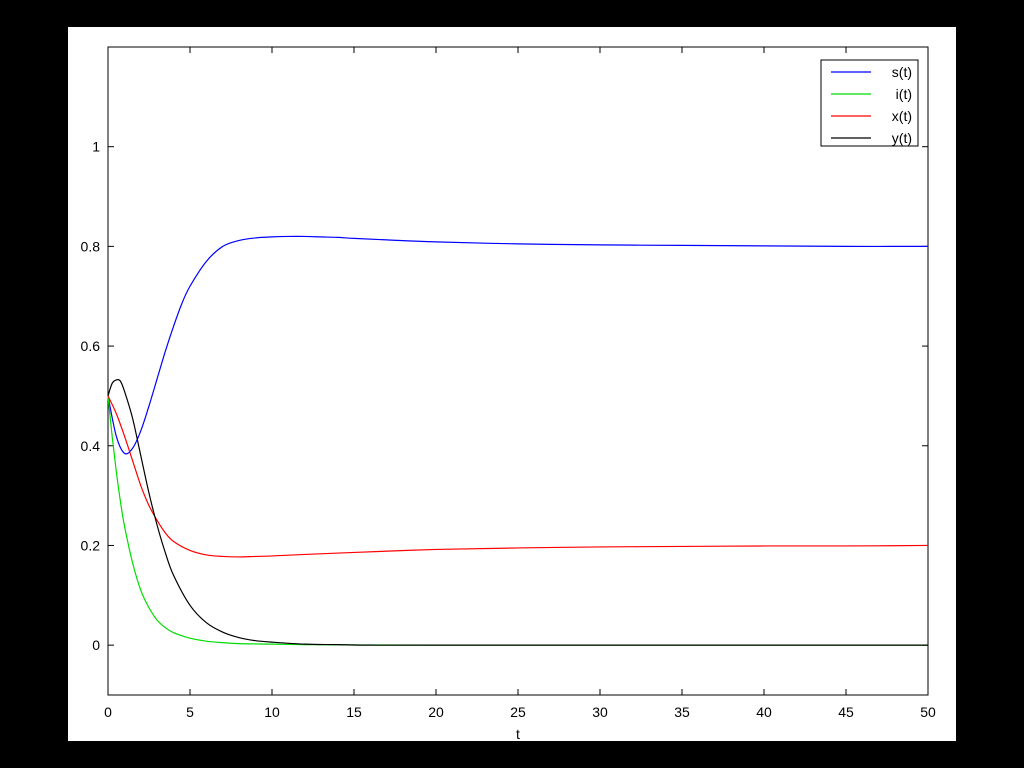  What do you see at coordinates (91, 446) in the screenshot?
I see `y-tick-label: 0.4` at bounding box center [91, 446].